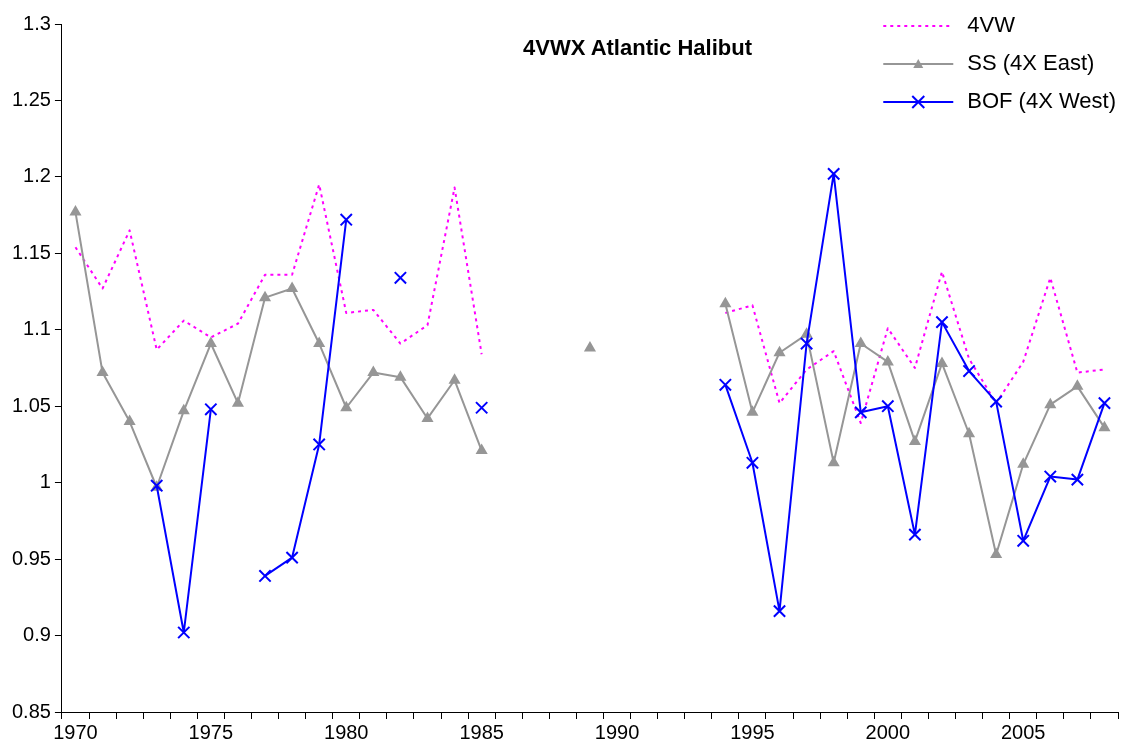  I want to click on legend-label: 4VW, so click(991, 25).